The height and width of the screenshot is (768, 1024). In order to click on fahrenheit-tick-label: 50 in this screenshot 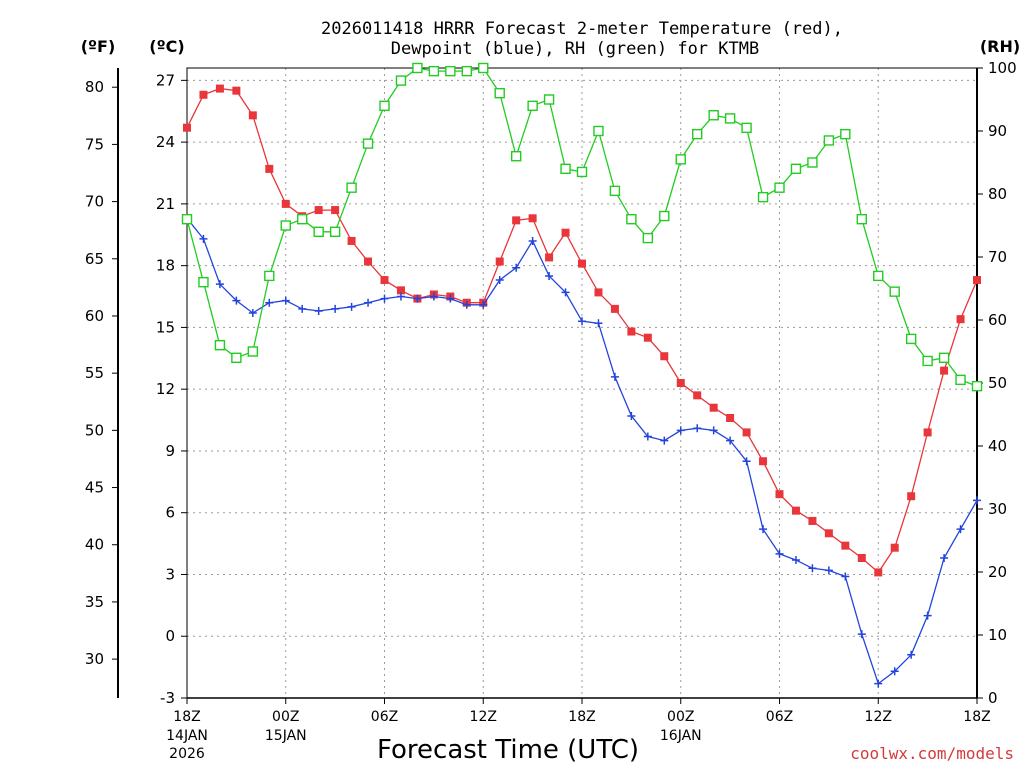, I will do `click(94, 430)`.